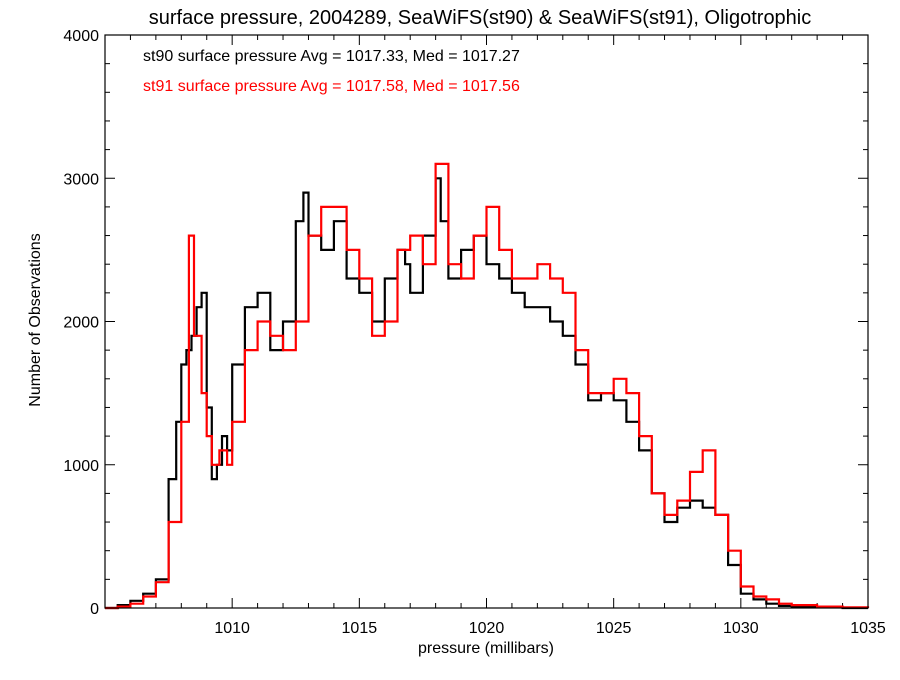  Describe the element at coordinates (94, 609) in the screenshot. I see `y-tick-label: 0` at that location.